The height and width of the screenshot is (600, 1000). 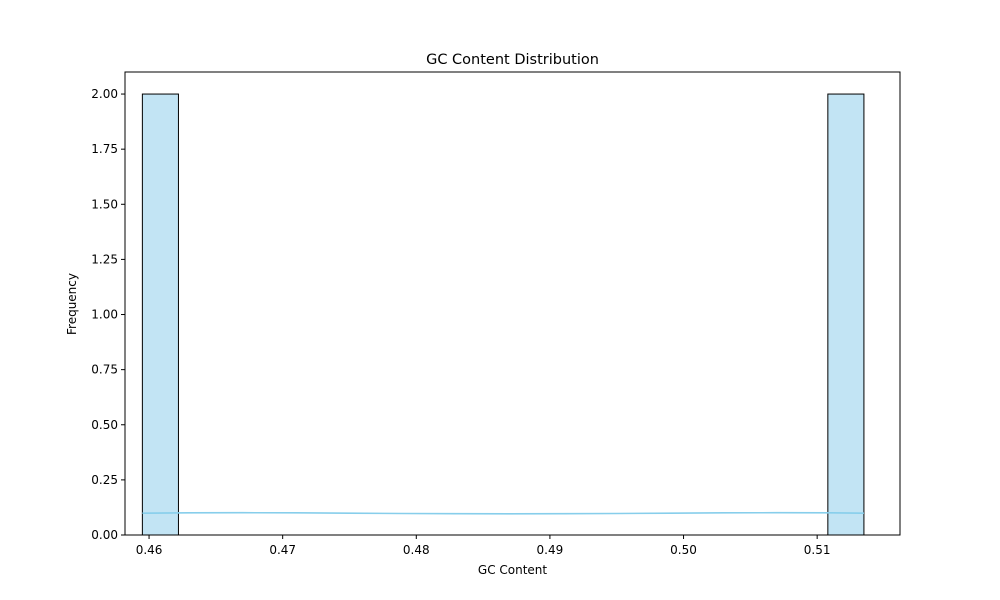 What do you see at coordinates (104, 425) in the screenshot?
I see `y-tick-label: 0.50` at bounding box center [104, 425].